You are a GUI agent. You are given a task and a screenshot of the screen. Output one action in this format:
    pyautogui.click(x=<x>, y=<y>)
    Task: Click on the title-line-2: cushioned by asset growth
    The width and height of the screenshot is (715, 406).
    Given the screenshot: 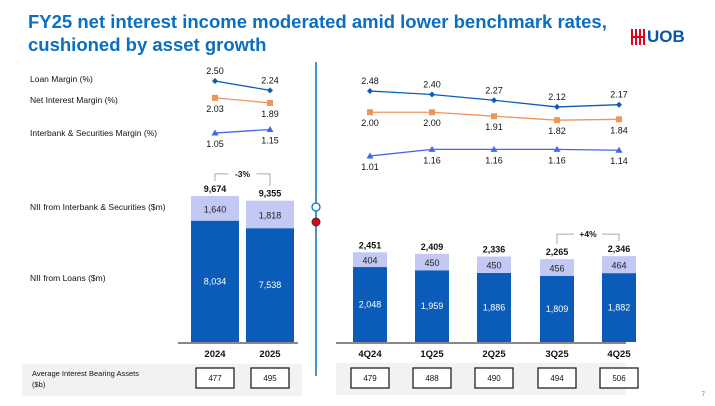 What is the action you would take?
    pyautogui.click(x=147, y=44)
    